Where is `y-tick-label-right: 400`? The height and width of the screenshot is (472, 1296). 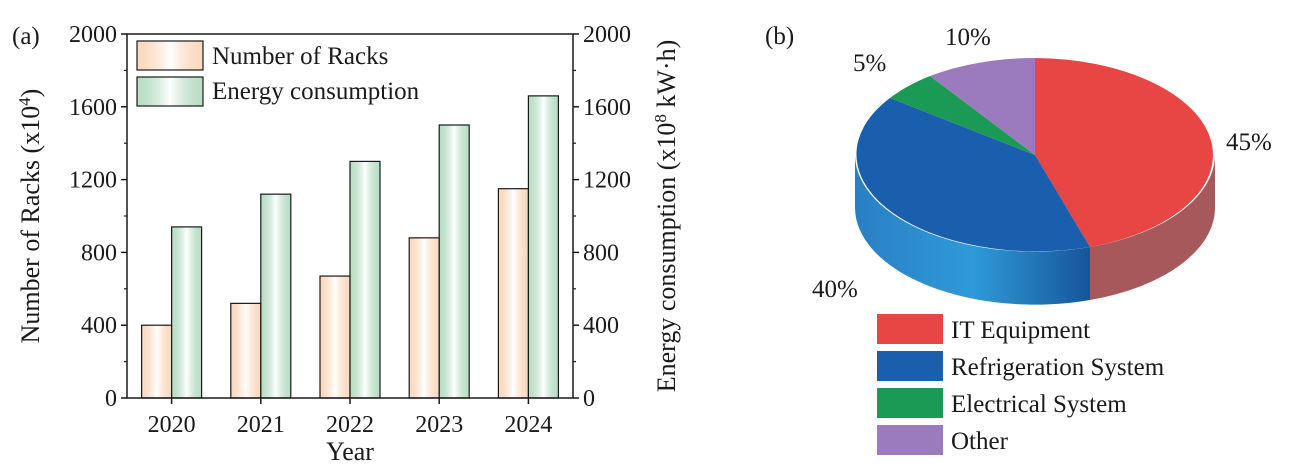 y-tick-label-right: 400 is located at coordinates (601, 326).